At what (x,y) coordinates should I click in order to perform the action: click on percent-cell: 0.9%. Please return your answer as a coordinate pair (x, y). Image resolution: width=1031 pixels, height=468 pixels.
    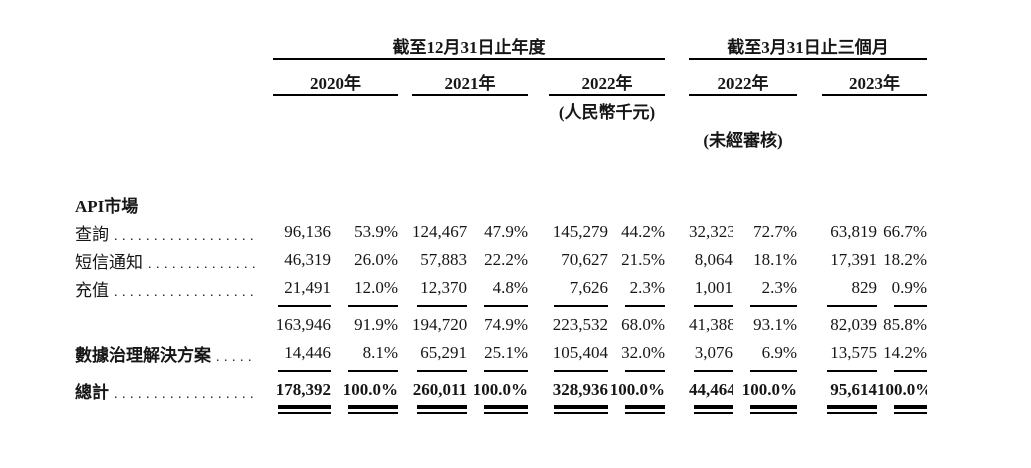
    Looking at the image, I should click on (909, 287).